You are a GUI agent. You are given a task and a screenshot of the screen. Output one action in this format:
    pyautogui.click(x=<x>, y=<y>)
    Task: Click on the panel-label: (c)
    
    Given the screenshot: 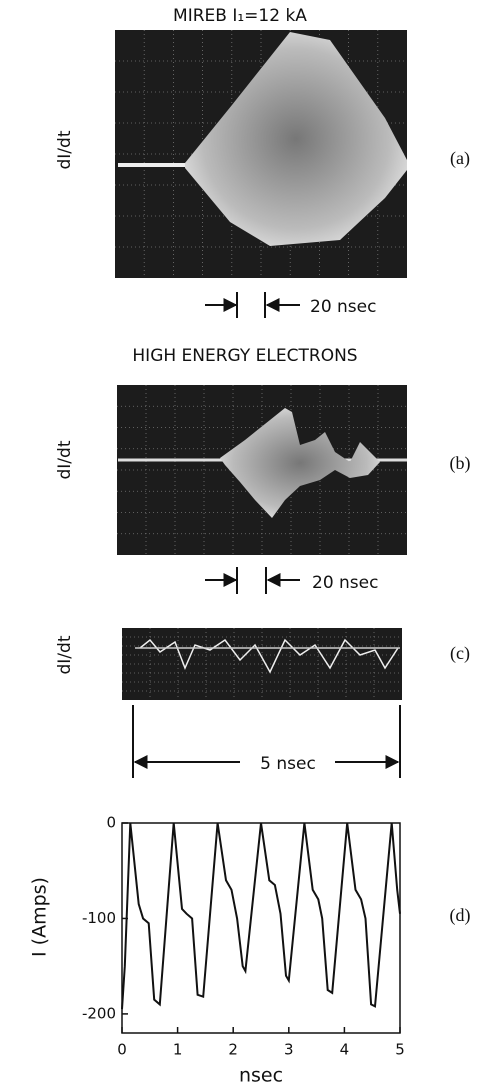 What is the action you would take?
    pyautogui.click(x=460, y=653)
    